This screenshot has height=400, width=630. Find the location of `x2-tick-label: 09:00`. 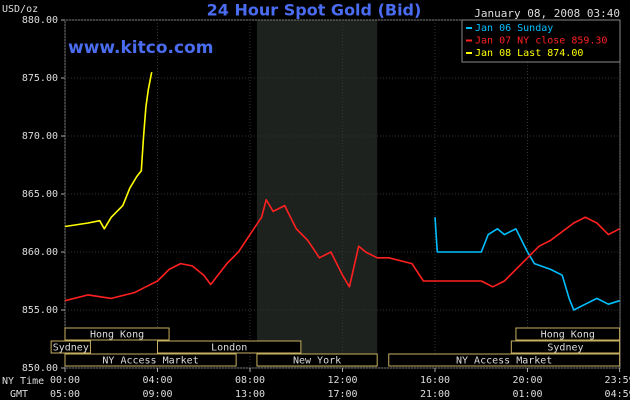

x2-tick-label: 09:00 is located at coordinates (157, 394).